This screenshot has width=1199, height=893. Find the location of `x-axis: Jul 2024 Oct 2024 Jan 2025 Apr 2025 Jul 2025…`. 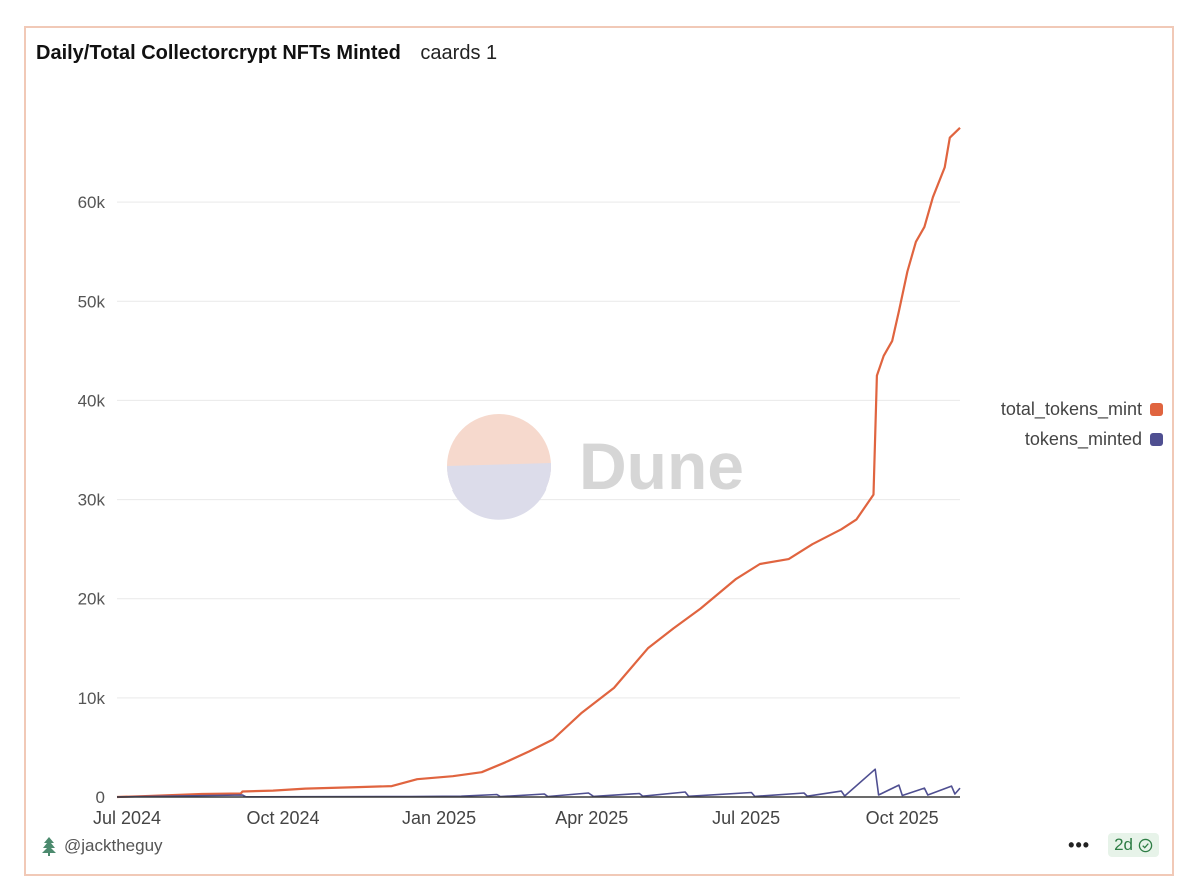

x-axis: Jul 2024 Oct 2024 Jan 2025 Apr 2025 Jul 2025… is located at coordinates (516, 818).